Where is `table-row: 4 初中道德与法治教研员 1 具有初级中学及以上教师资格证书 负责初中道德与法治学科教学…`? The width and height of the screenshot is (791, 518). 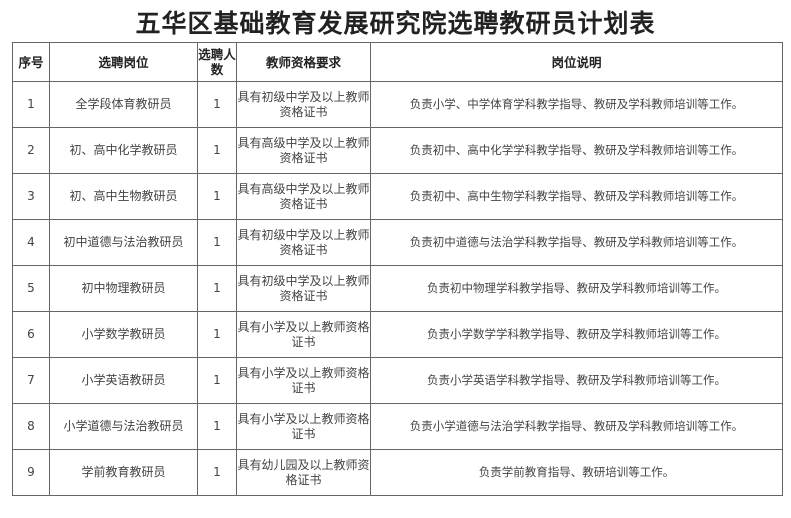
table-row: 4 初中道德与法治教研员 1 具有初级中学及以上教师资格证书 负责初中道德与法治学科教学… is located at coordinates (397, 242).